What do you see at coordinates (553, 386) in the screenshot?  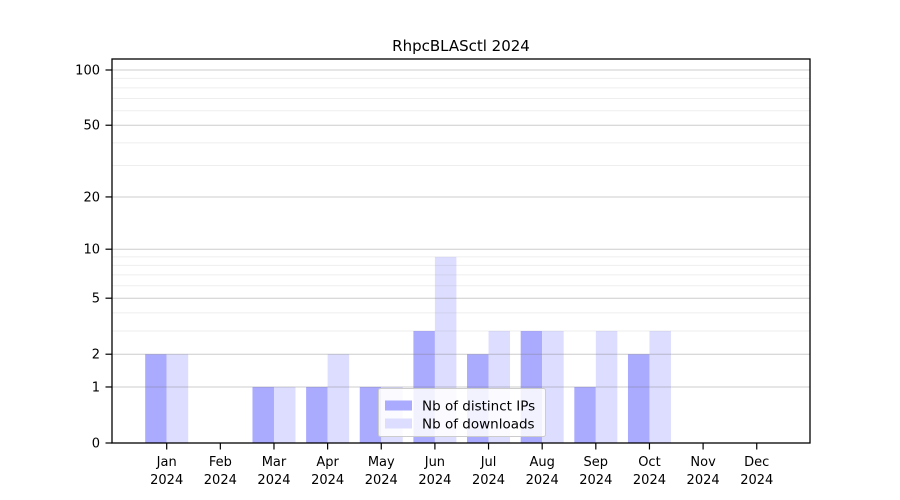 I see `bar-aug-downloads` at bounding box center [553, 386].